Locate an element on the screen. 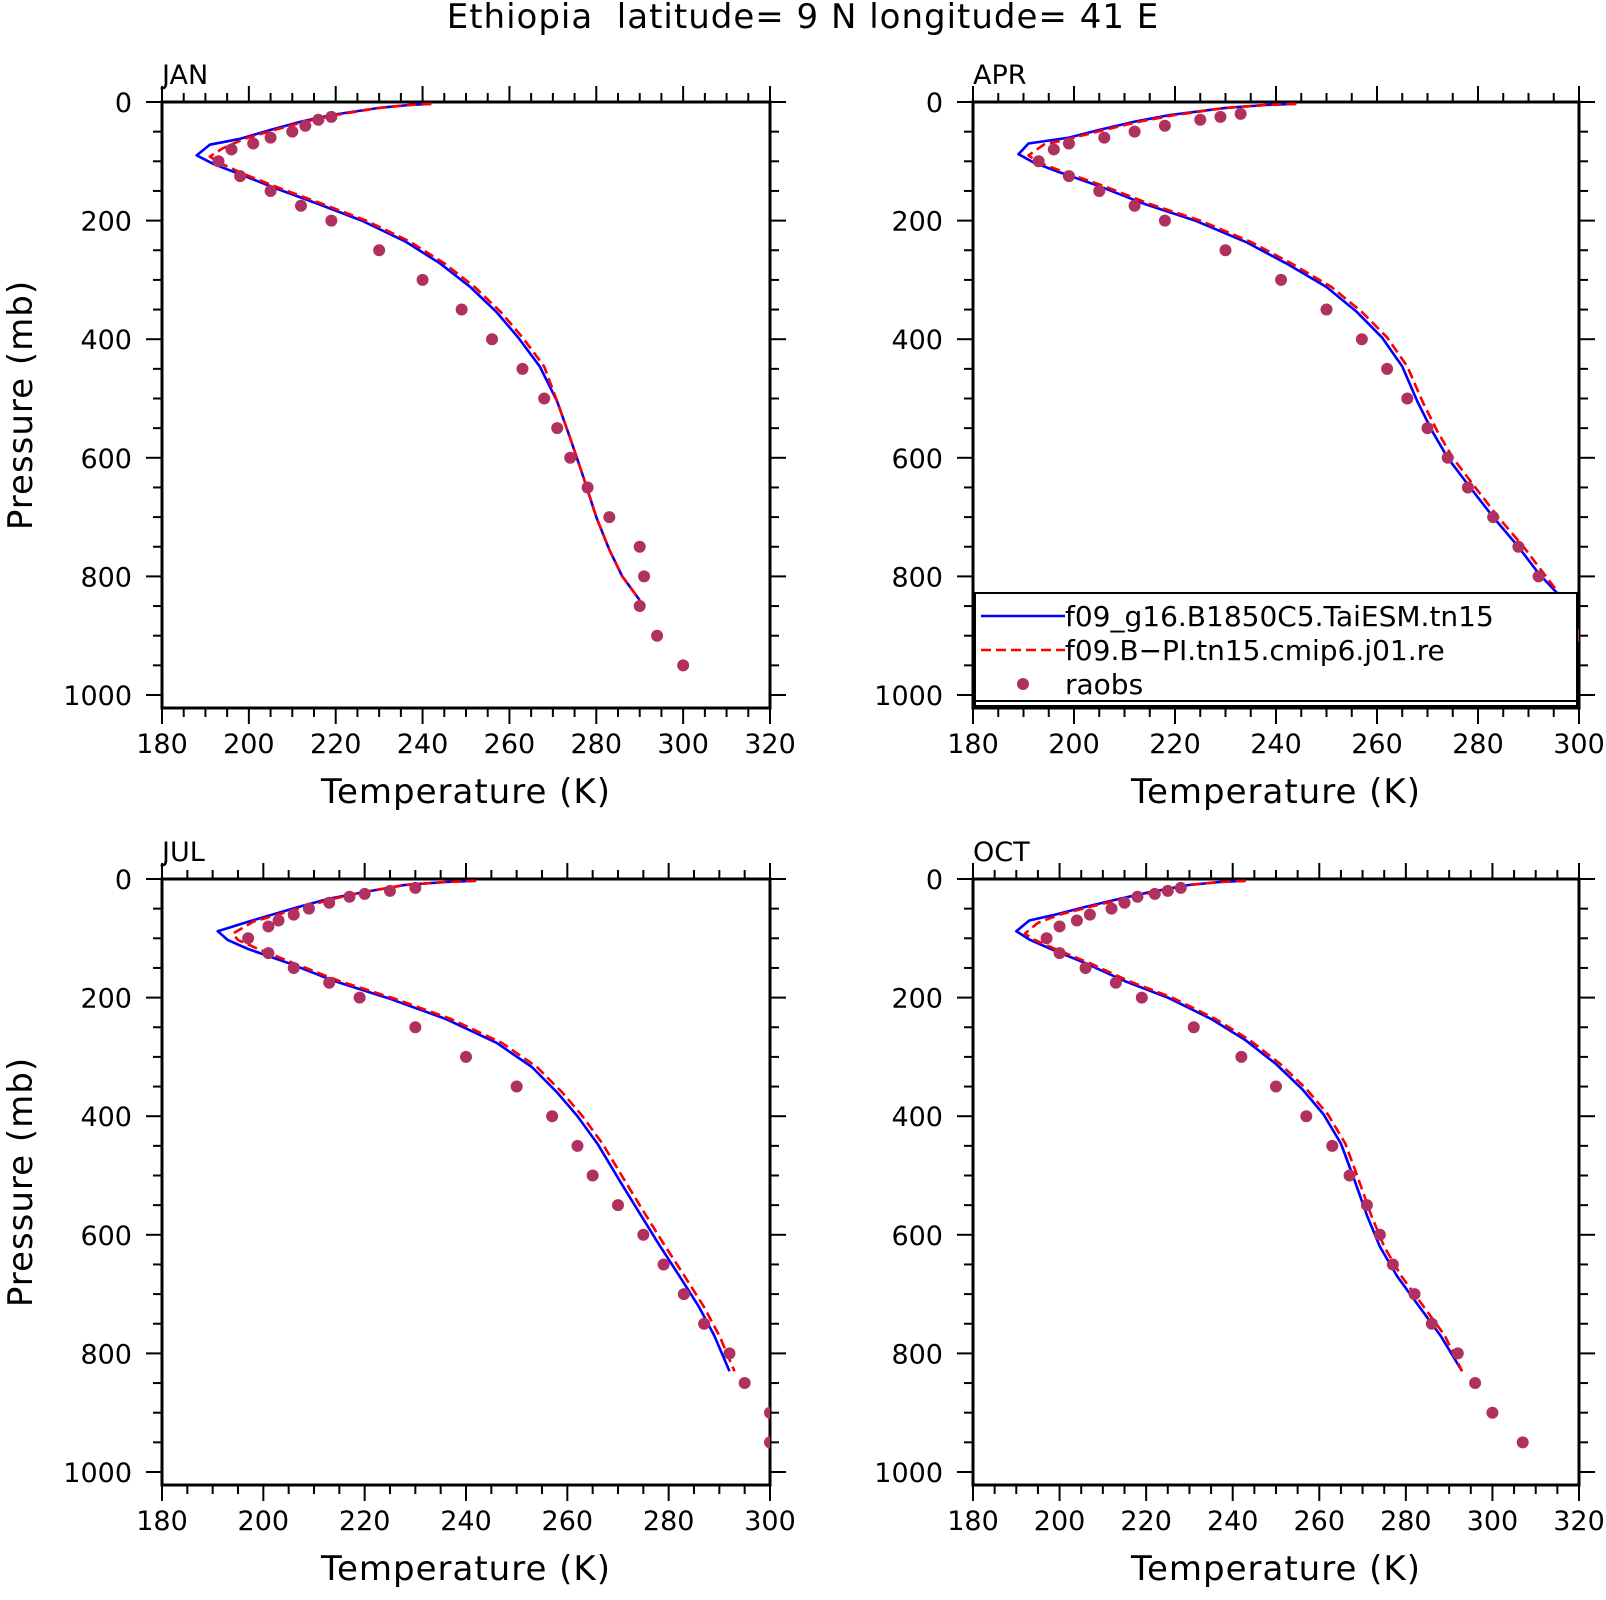  legend-label: f09.B−PI.tn15.cmip6.j01.re is located at coordinates (1255, 650).